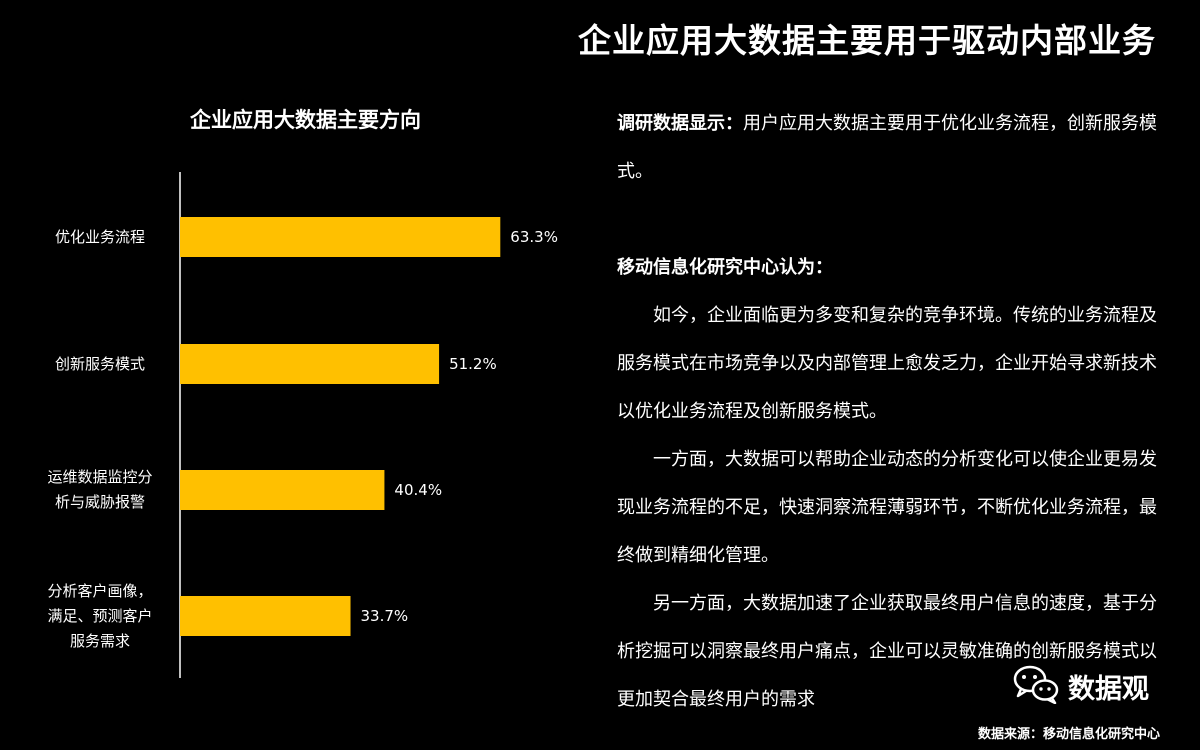  I want to click on value-label-1: 63.3%, so click(534, 237).